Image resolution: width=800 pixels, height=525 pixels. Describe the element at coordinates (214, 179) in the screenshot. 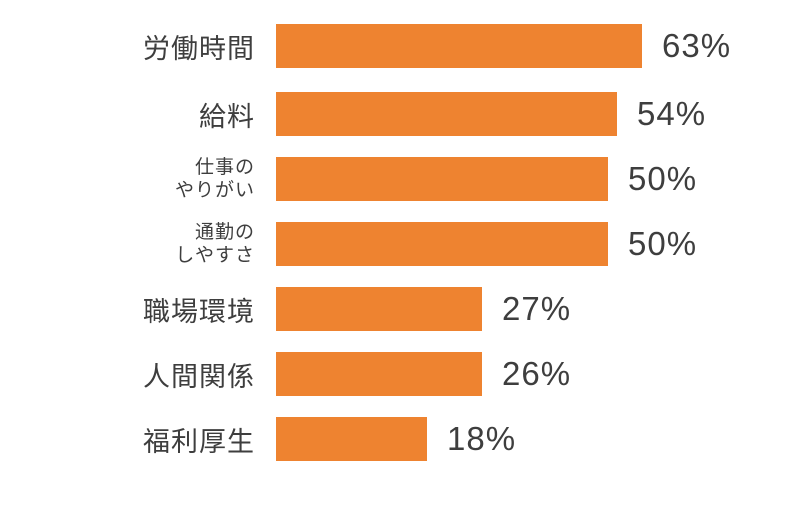

I see `category-label: 仕事の やりがい` at that location.